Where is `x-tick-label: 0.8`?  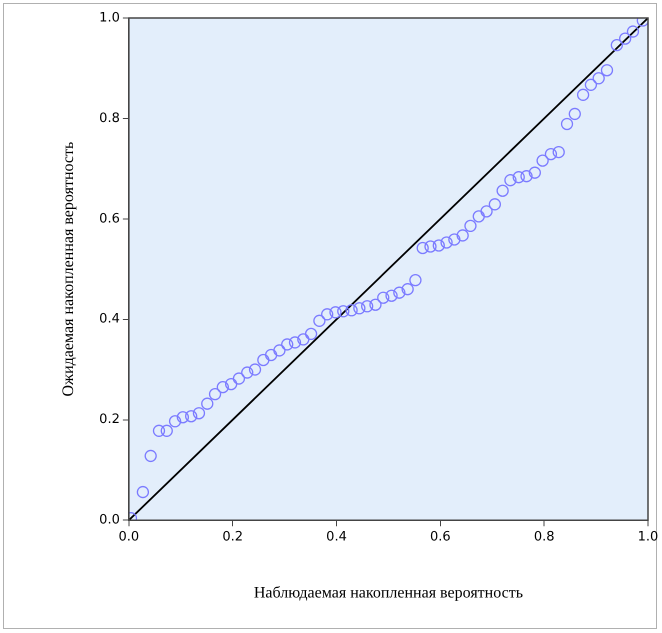
x-tick-label: 0.8 is located at coordinates (544, 536).